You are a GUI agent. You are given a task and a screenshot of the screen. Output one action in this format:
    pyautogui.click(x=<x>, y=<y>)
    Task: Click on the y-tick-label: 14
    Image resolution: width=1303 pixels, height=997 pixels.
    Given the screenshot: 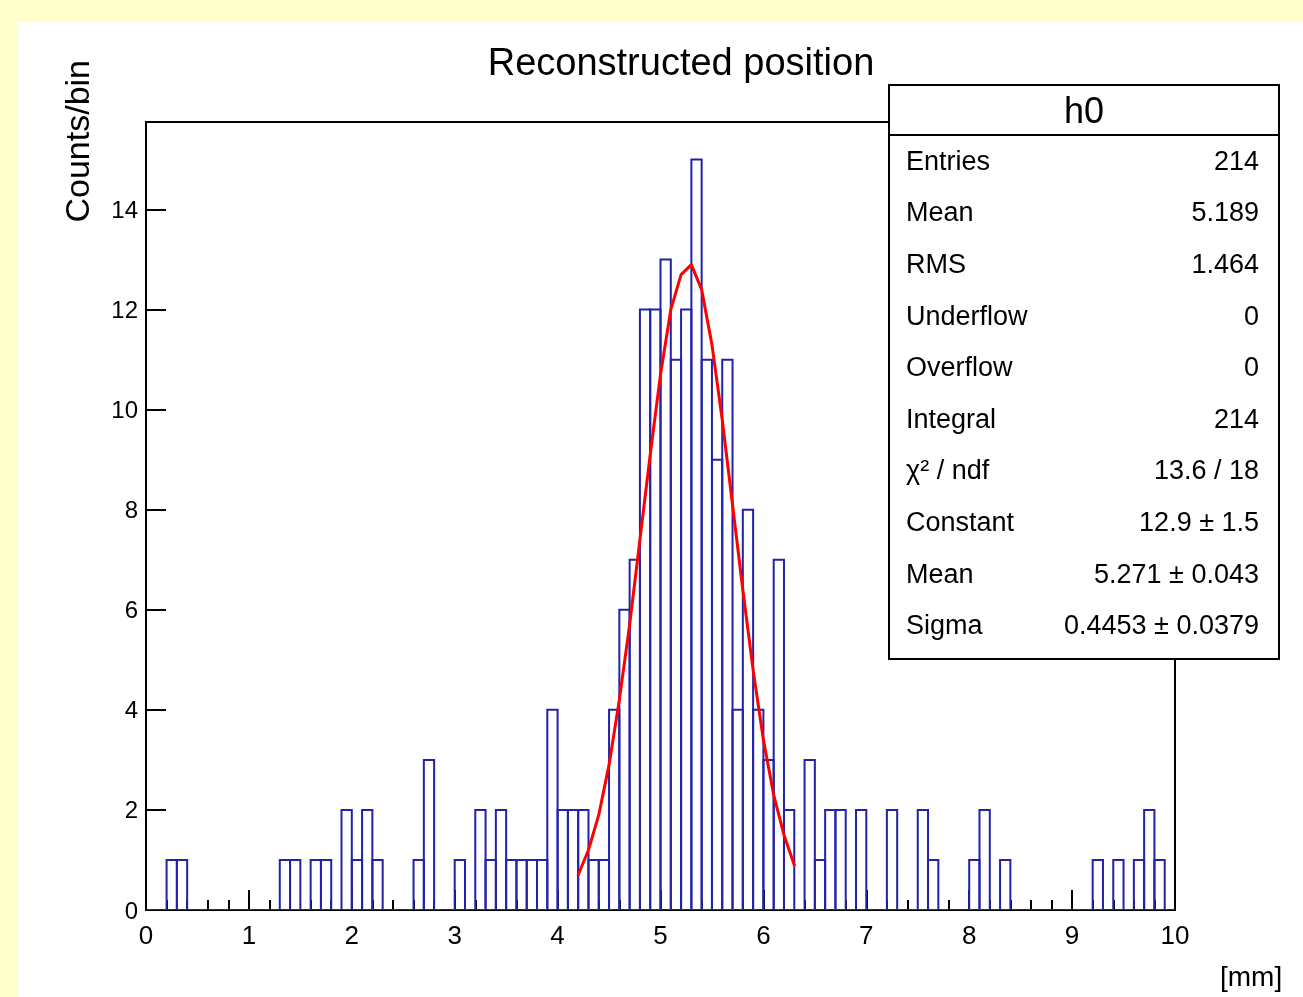 What is the action you would take?
    pyautogui.click(x=124, y=210)
    